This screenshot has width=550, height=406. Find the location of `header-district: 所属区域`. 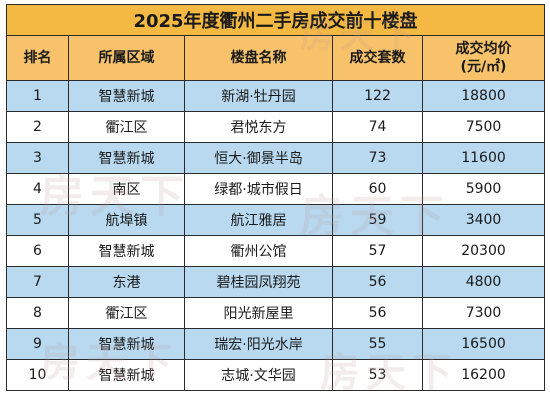

header-district: 所属区域 is located at coordinates (126, 58).